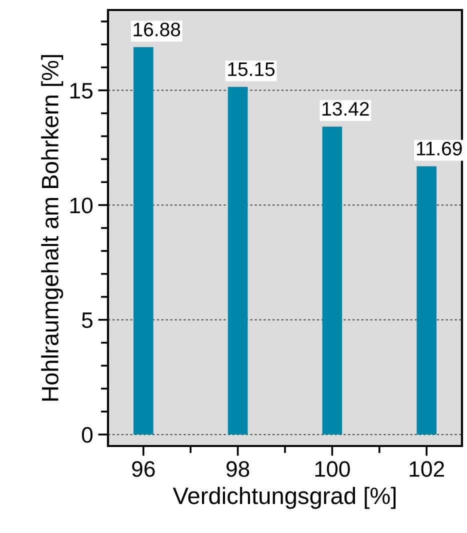 This screenshot has width=467, height=533. What do you see at coordinates (81, 91) in the screenshot?
I see `y-tick-label: 15` at bounding box center [81, 91].